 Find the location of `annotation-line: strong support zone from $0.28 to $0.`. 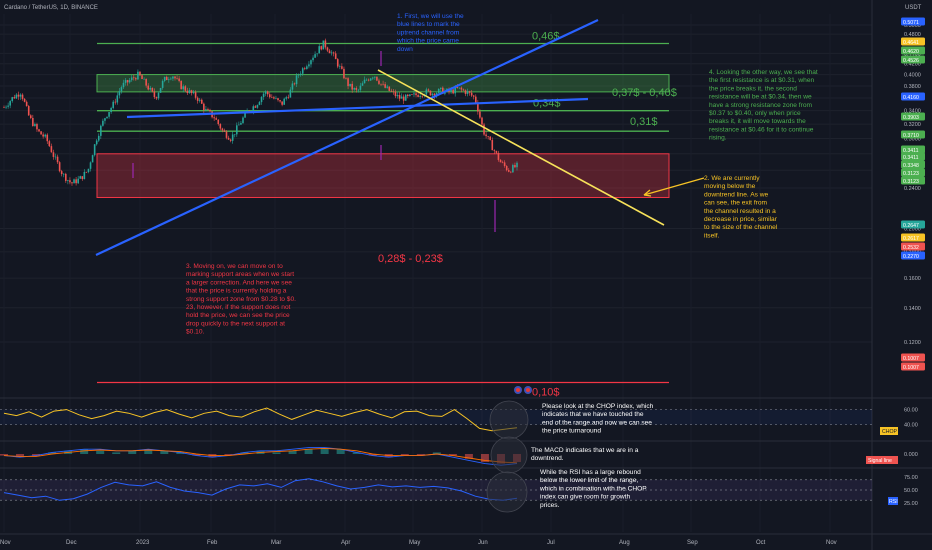

annotation-line: strong support zone from $0.28 to $0. is located at coordinates (241, 299).